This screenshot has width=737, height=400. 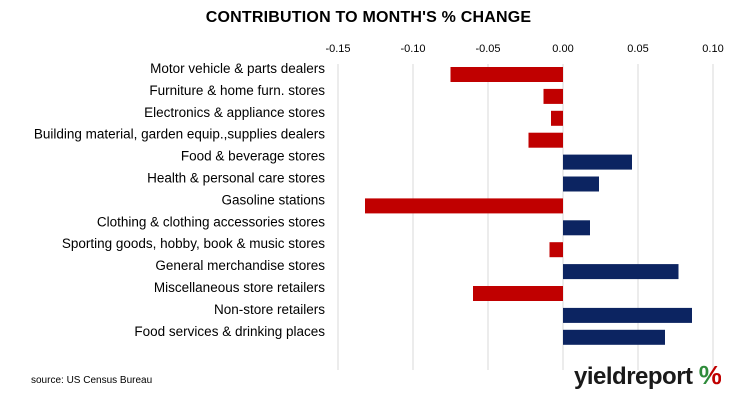 What do you see at coordinates (237, 90) in the screenshot?
I see `category-label: Furniture & home furn. stores` at bounding box center [237, 90].